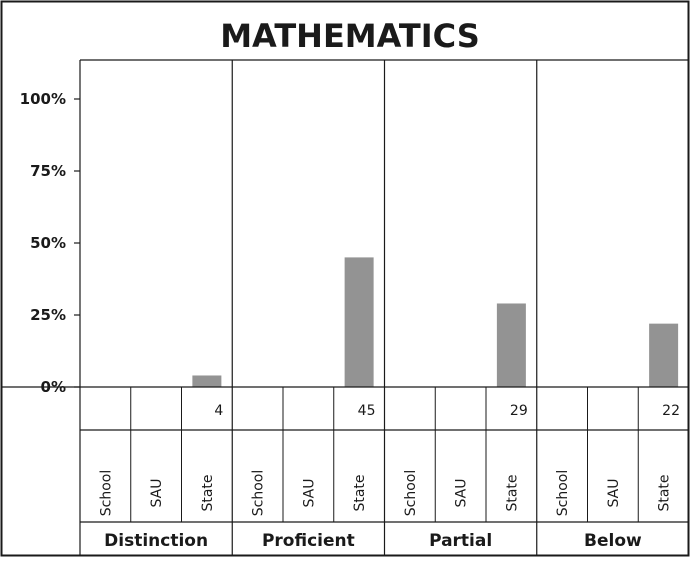  I want to click on group-label: Below, so click(613, 541).